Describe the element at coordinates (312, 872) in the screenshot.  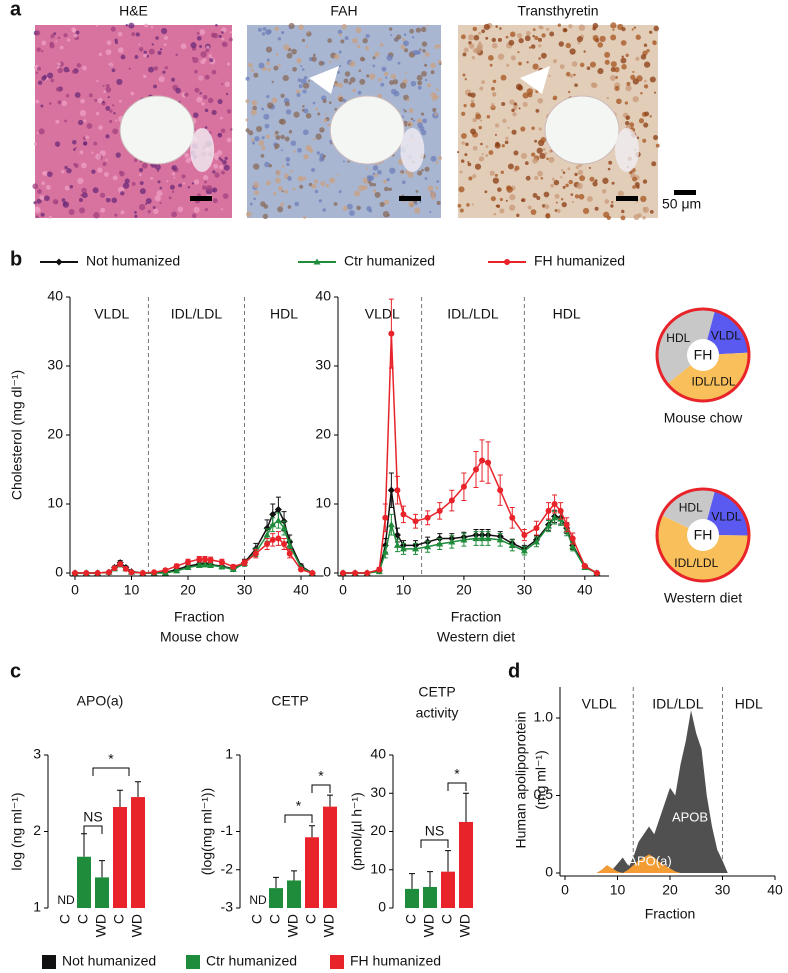
I see `bar` at that location.